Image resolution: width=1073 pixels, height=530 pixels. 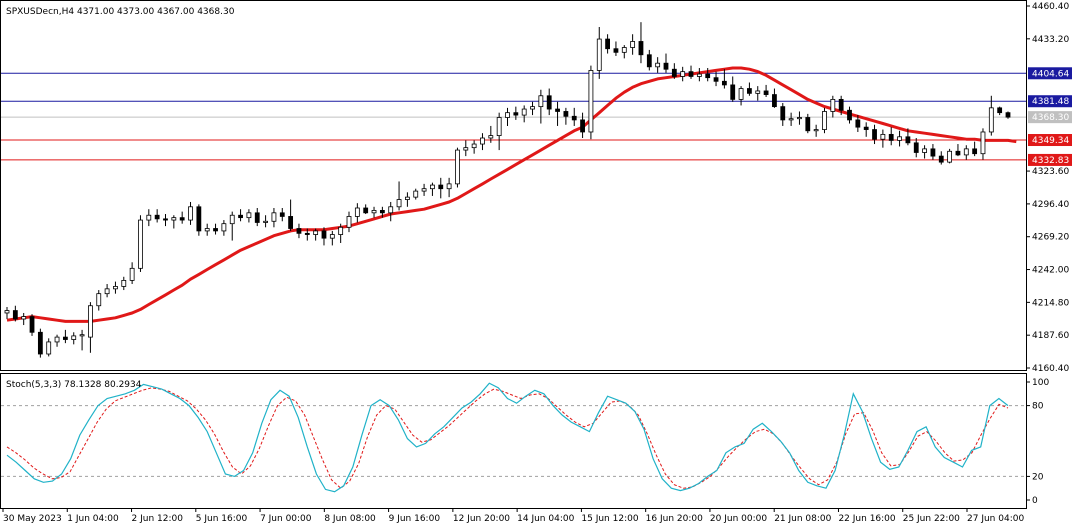 What do you see at coordinates (1050, 118) in the screenshot?
I see `level-label: 4368.30` at bounding box center [1050, 118].